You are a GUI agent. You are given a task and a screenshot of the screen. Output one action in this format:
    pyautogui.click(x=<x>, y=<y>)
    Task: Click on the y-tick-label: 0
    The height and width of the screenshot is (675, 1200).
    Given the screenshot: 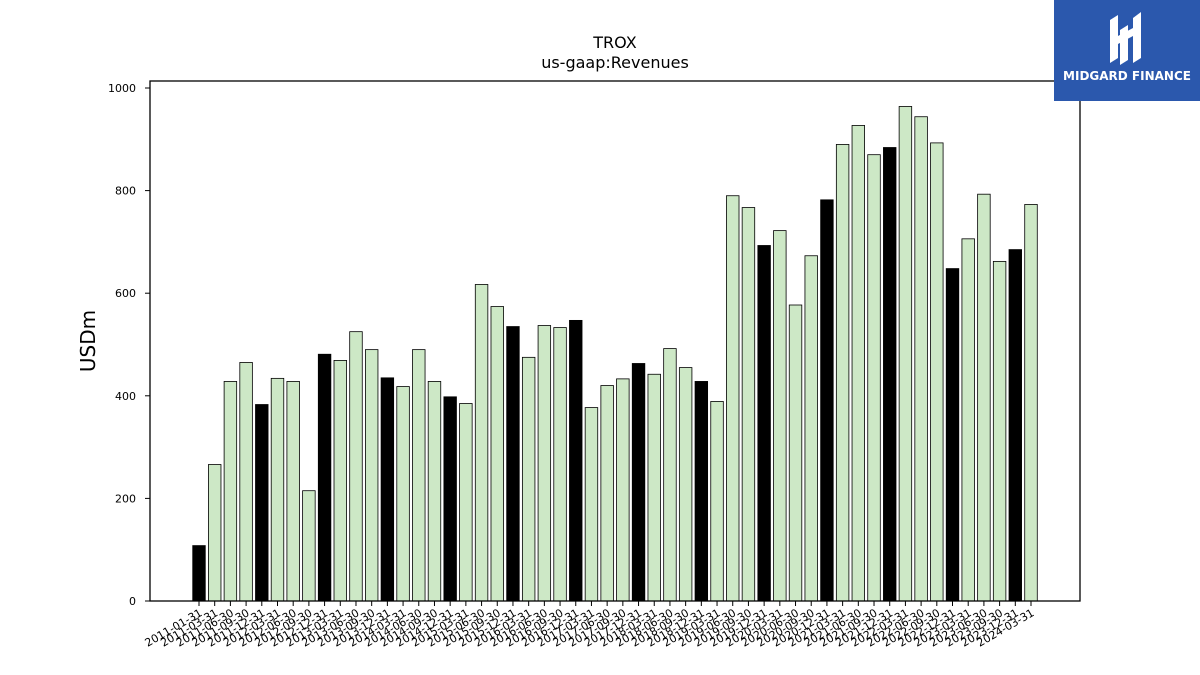 What is the action you would take?
    pyautogui.click(x=132, y=601)
    